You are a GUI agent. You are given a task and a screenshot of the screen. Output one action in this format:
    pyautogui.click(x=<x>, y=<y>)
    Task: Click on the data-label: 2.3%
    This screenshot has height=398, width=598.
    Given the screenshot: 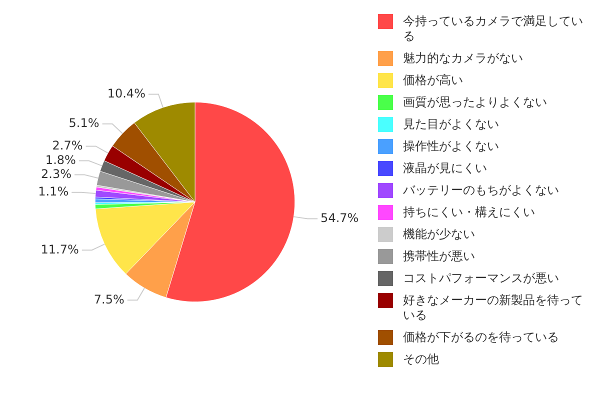 What is the action you would take?
    pyautogui.click(x=56, y=173)
    